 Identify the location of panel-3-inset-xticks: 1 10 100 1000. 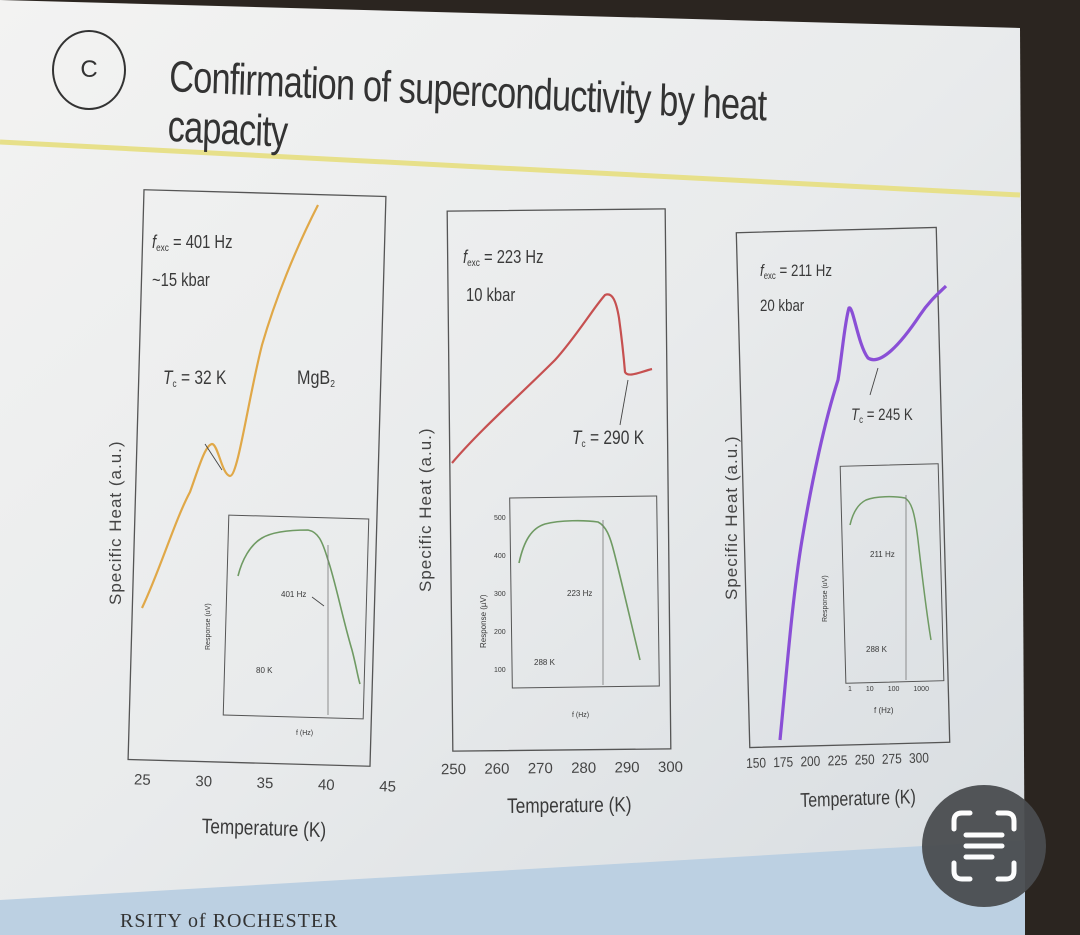
(888, 689).